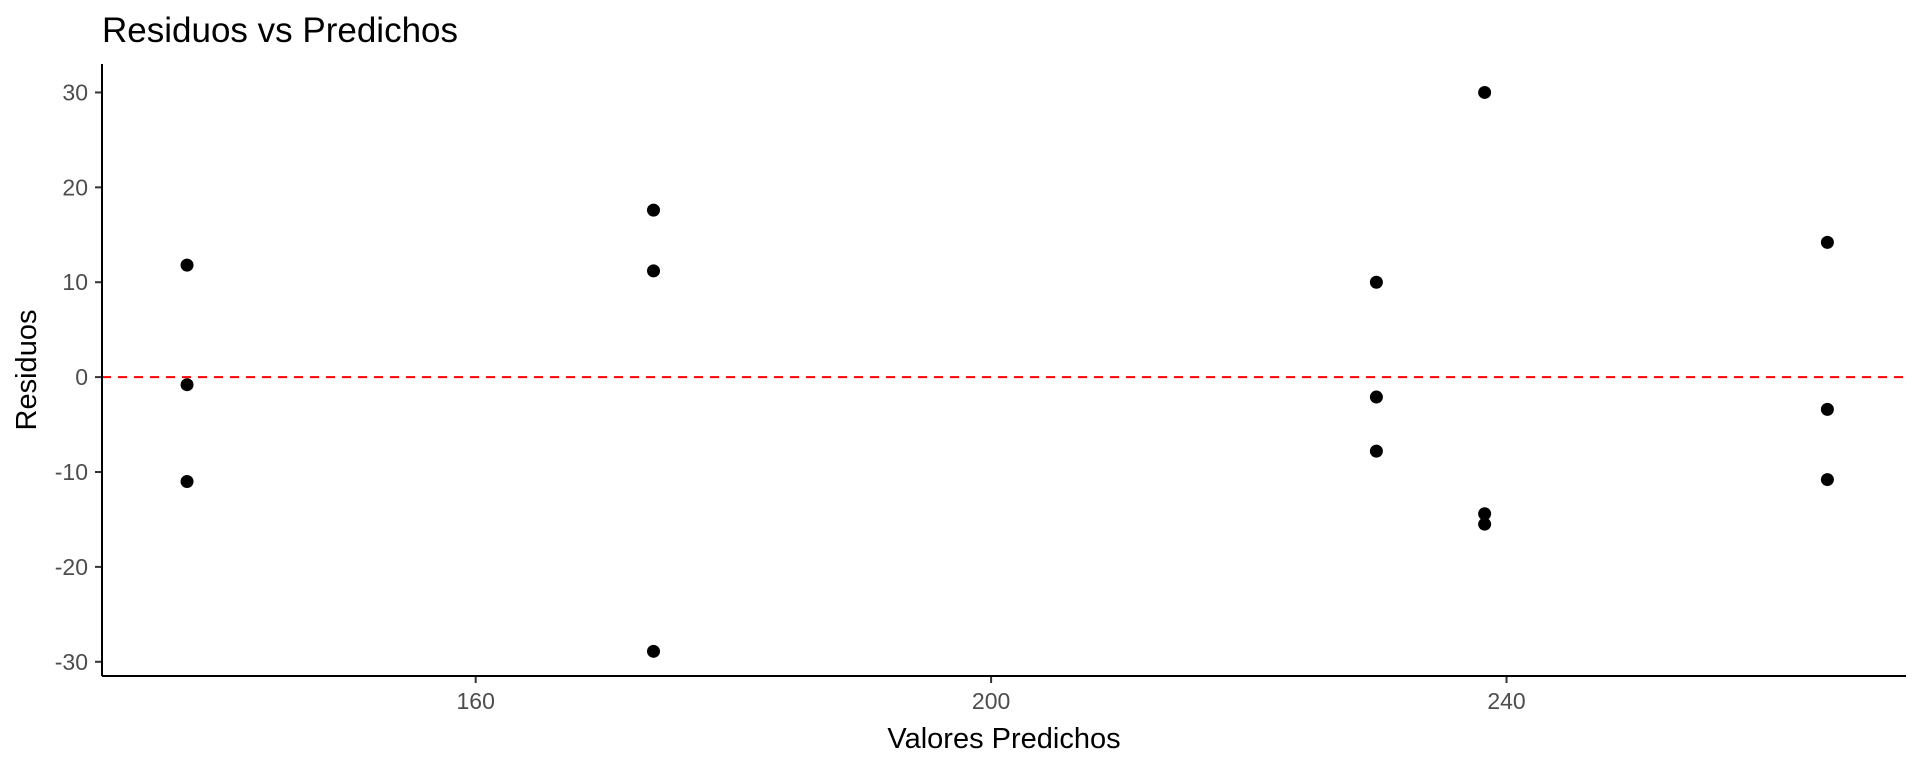 This screenshot has height=773, width=1920. Describe the element at coordinates (1506, 701) in the screenshot. I see `x-tick-label: 240` at that location.